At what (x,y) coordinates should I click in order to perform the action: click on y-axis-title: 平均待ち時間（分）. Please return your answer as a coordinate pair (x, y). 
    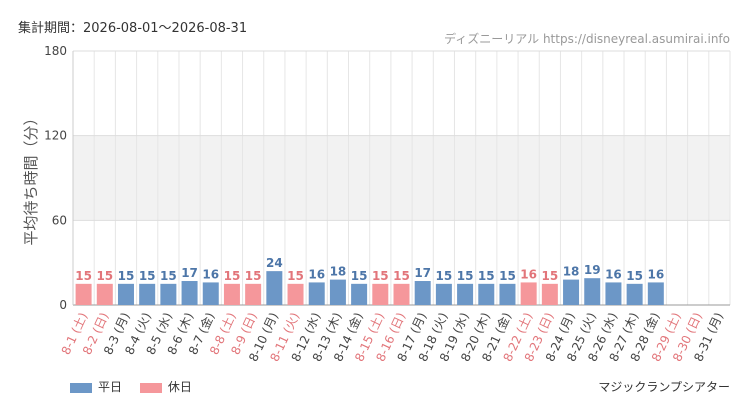
    Looking at the image, I should click on (31, 177).